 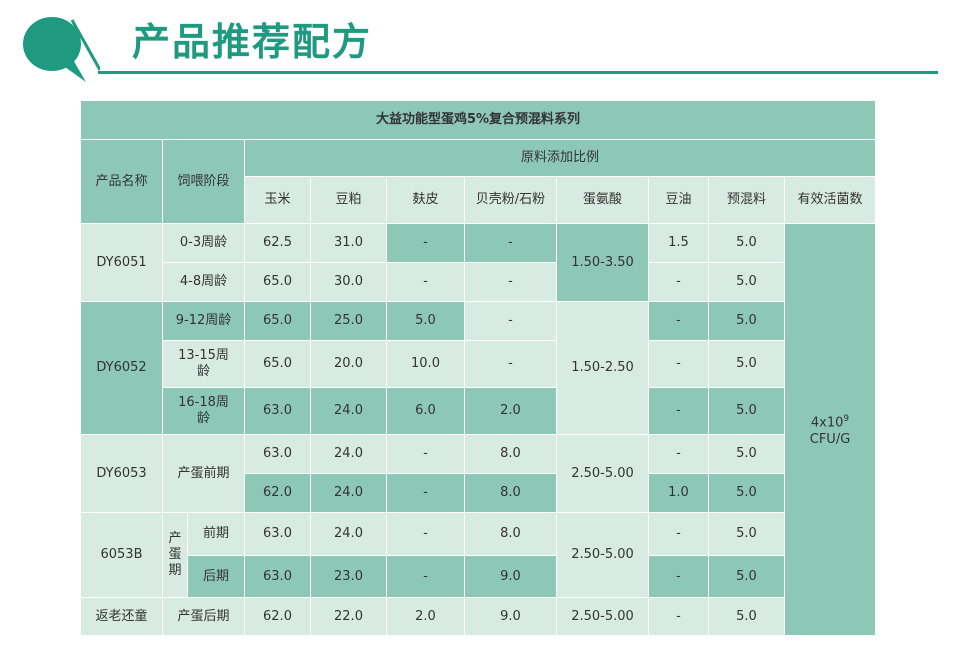 I want to click on product-name: DY6053, so click(x=121, y=473).